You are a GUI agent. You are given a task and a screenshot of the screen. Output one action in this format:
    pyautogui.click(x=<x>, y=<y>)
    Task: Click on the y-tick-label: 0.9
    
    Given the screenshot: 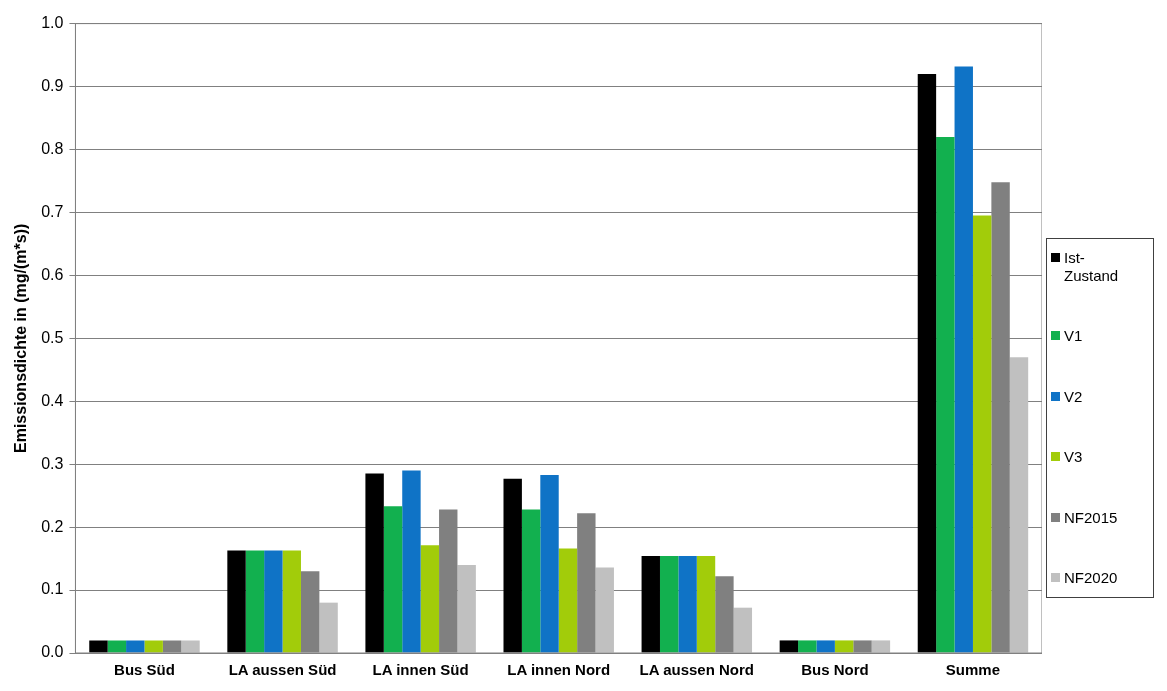 What is the action you would take?
    pyautogui.click(x=52, y=85)
    